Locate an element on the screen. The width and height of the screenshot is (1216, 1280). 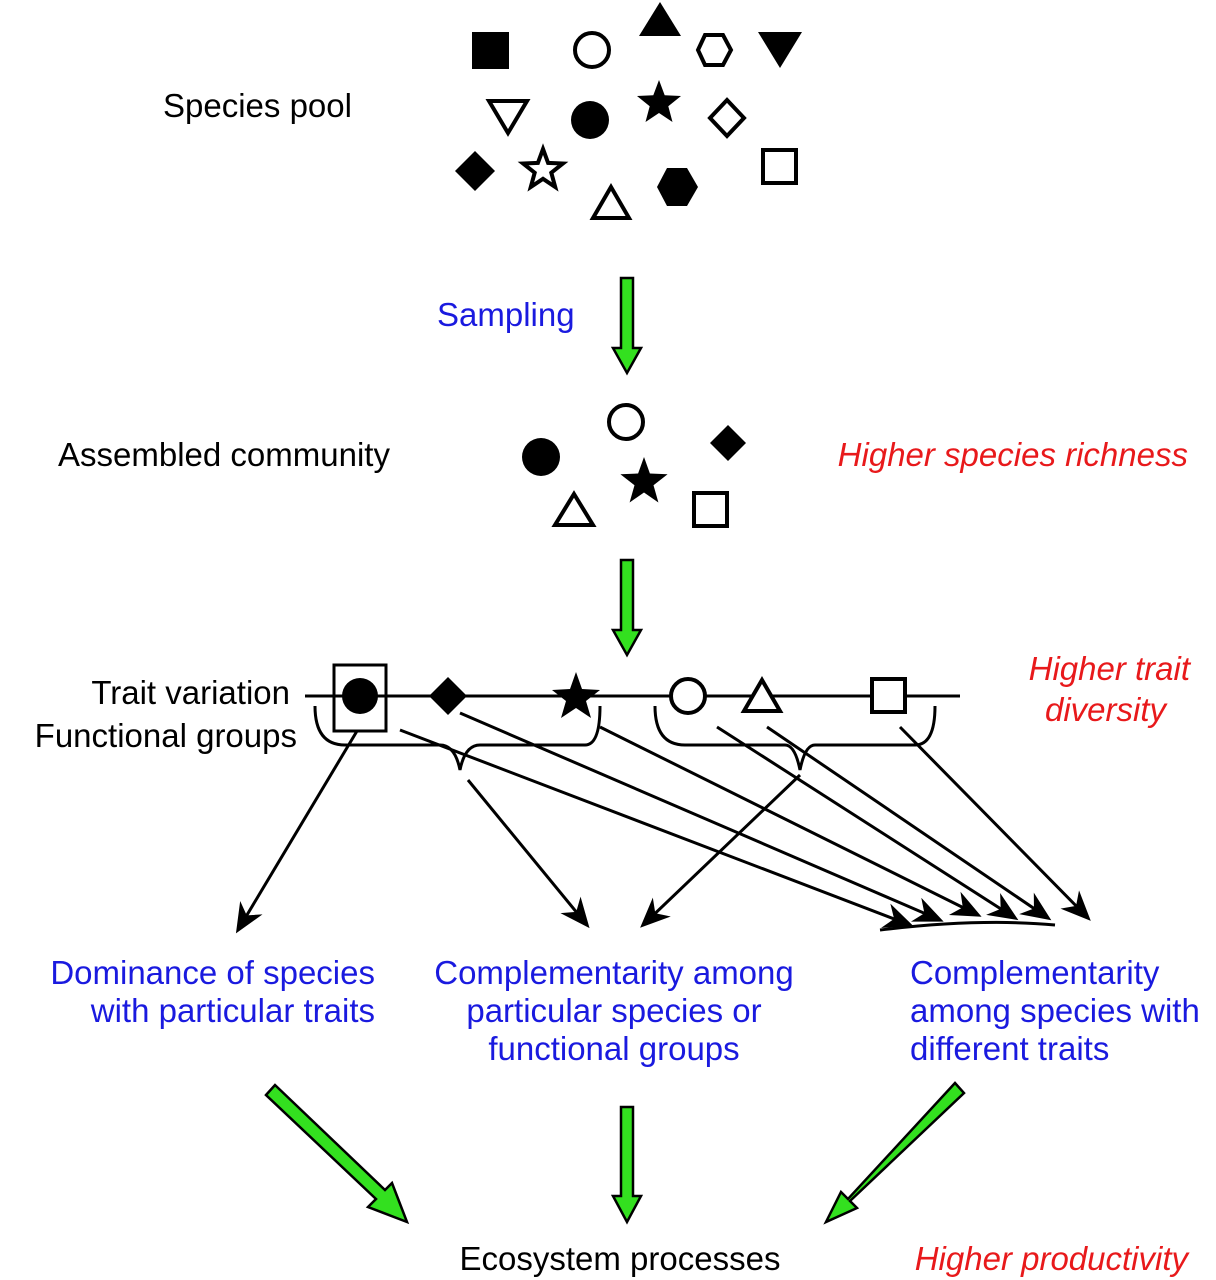
hollow-triangle-down-icon is located at coordinates (508, 118).